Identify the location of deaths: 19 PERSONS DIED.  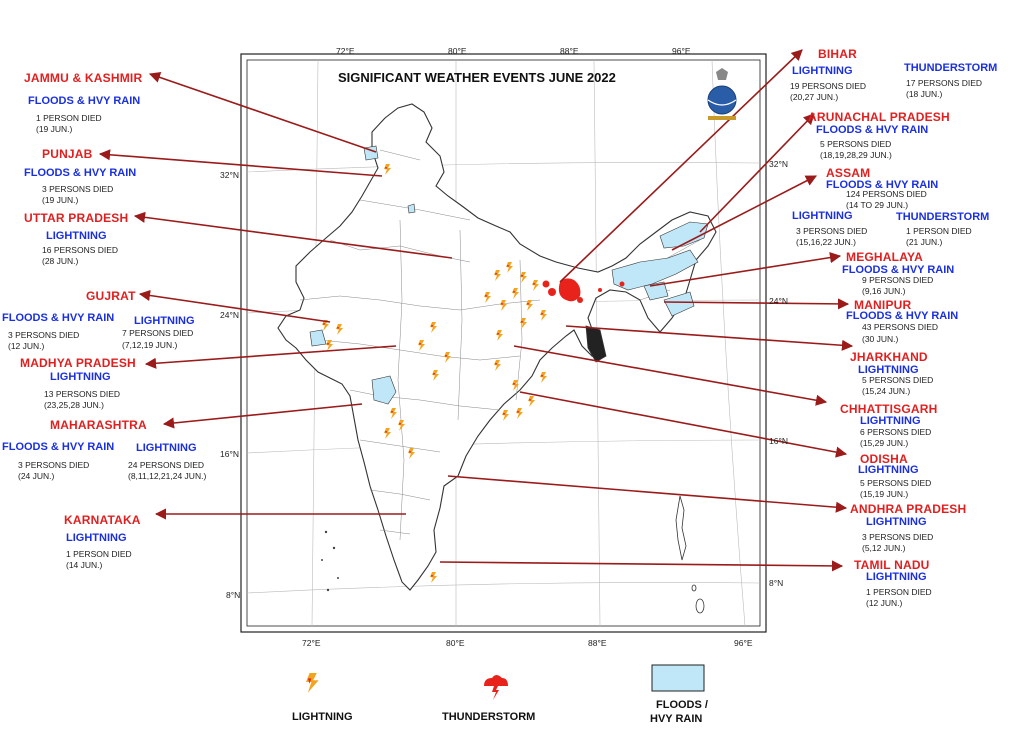
(828, 86).